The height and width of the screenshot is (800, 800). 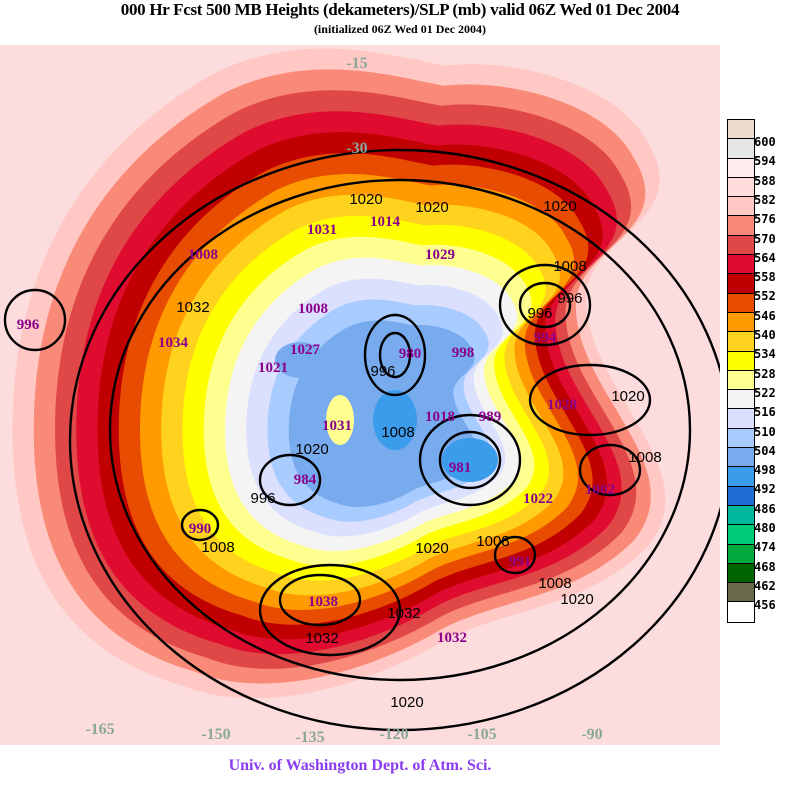 I want to click on pressure-center-label: 1021, so click(x=273, y=368).